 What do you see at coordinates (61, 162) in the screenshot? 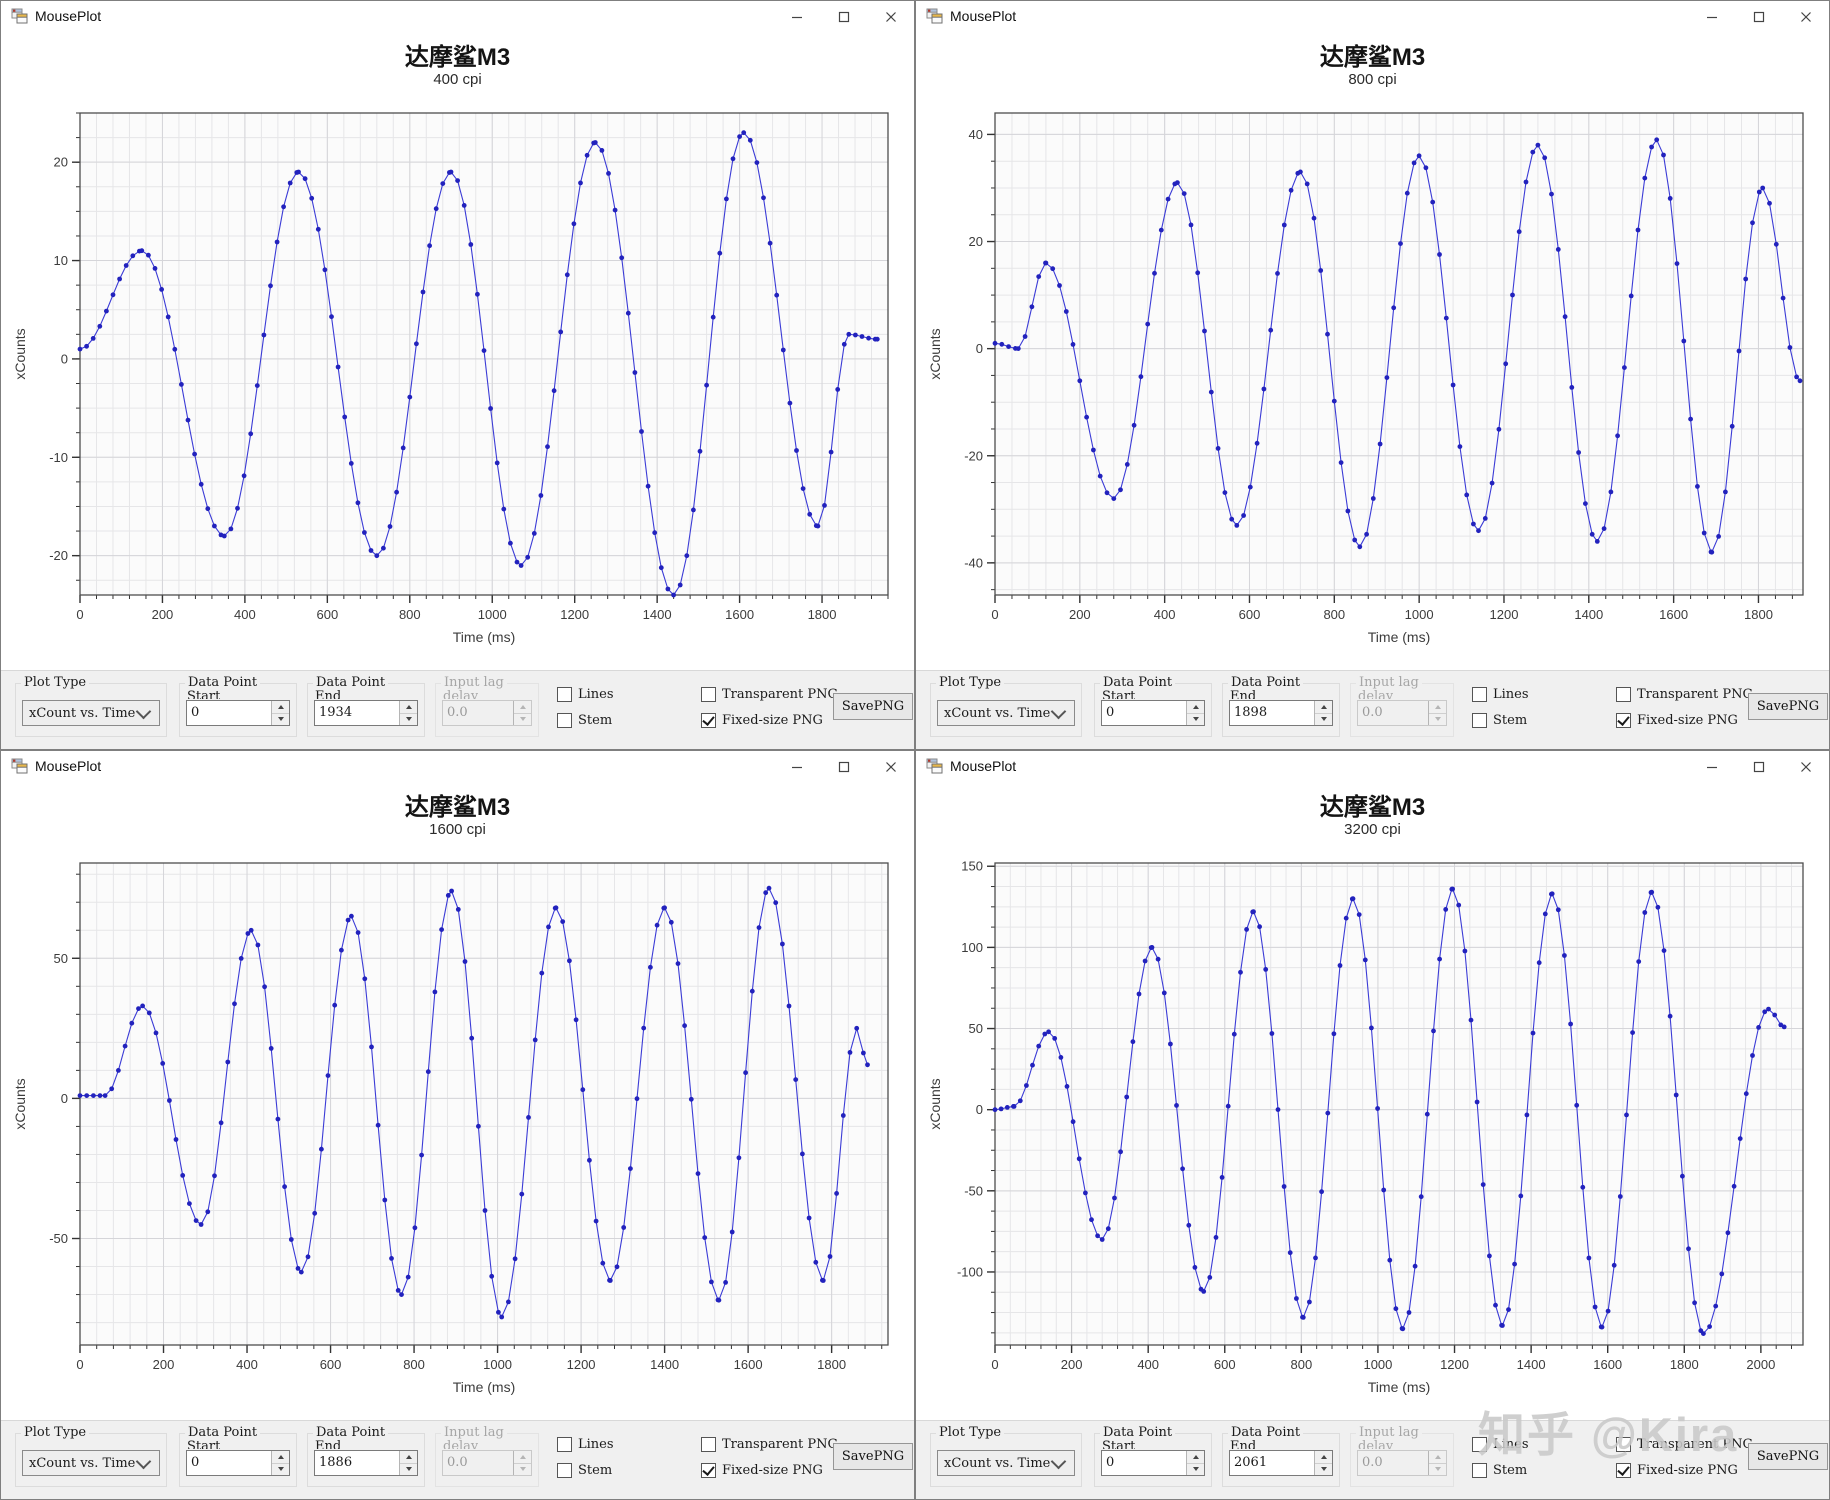
I see `svg-text: 20` at bounding box center [61, 162].